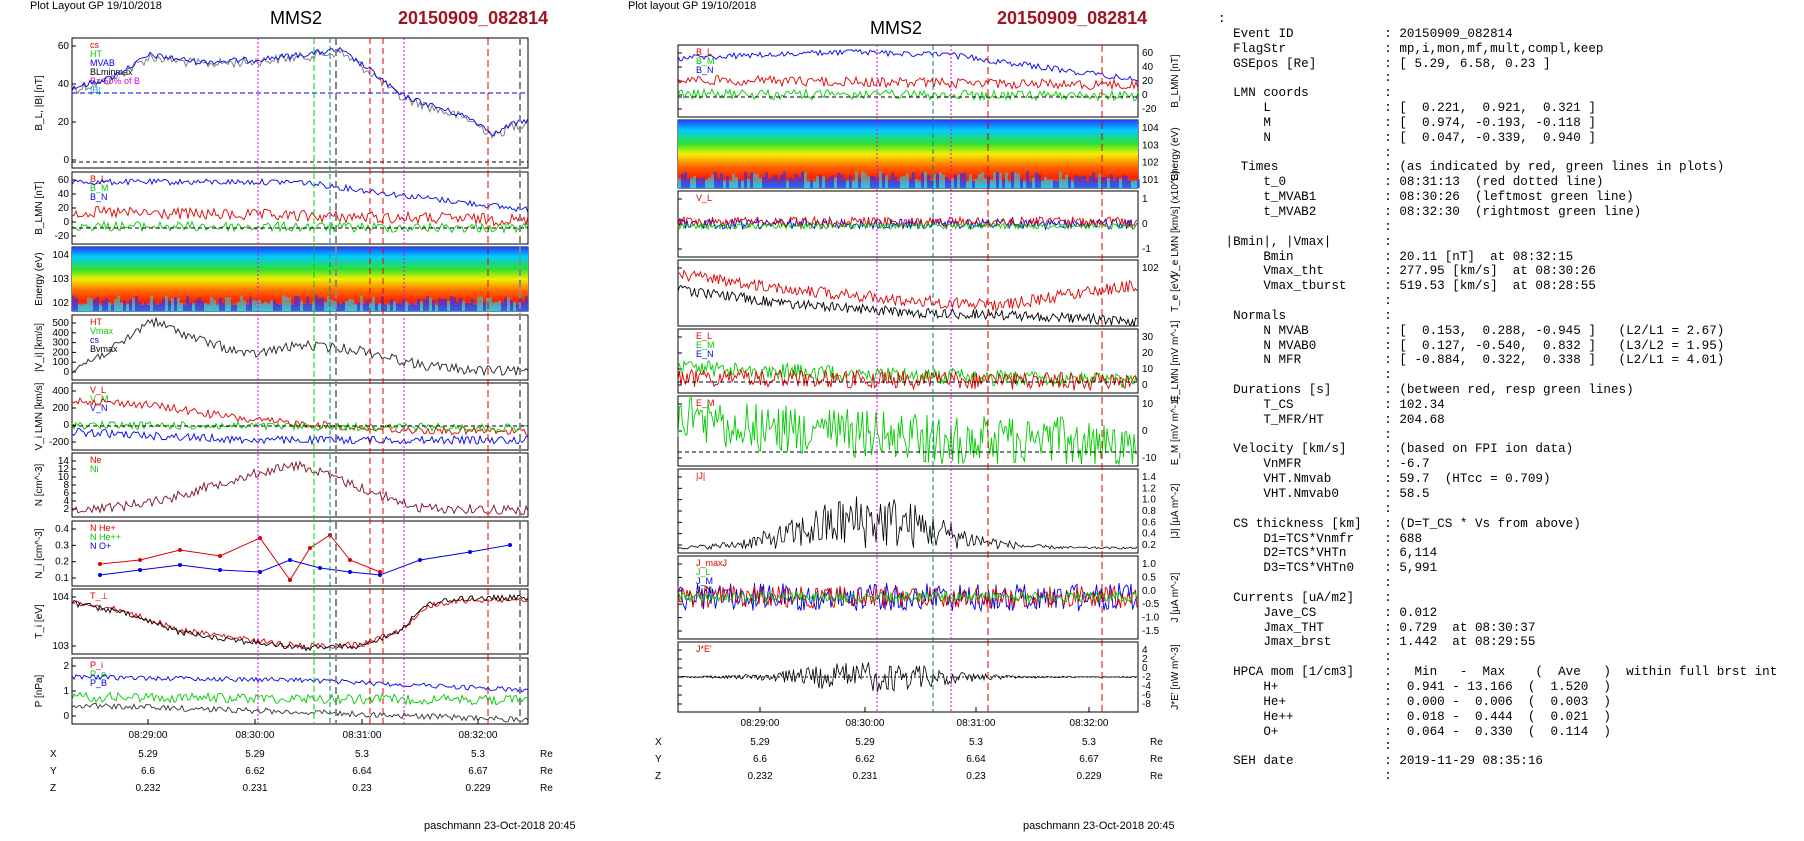 The height and width of the screenshot is (841, 1804). What do you see at coordinates (300, 227) in the screenshot?
I see `left-bm-line` at bounding box center [300, 227].